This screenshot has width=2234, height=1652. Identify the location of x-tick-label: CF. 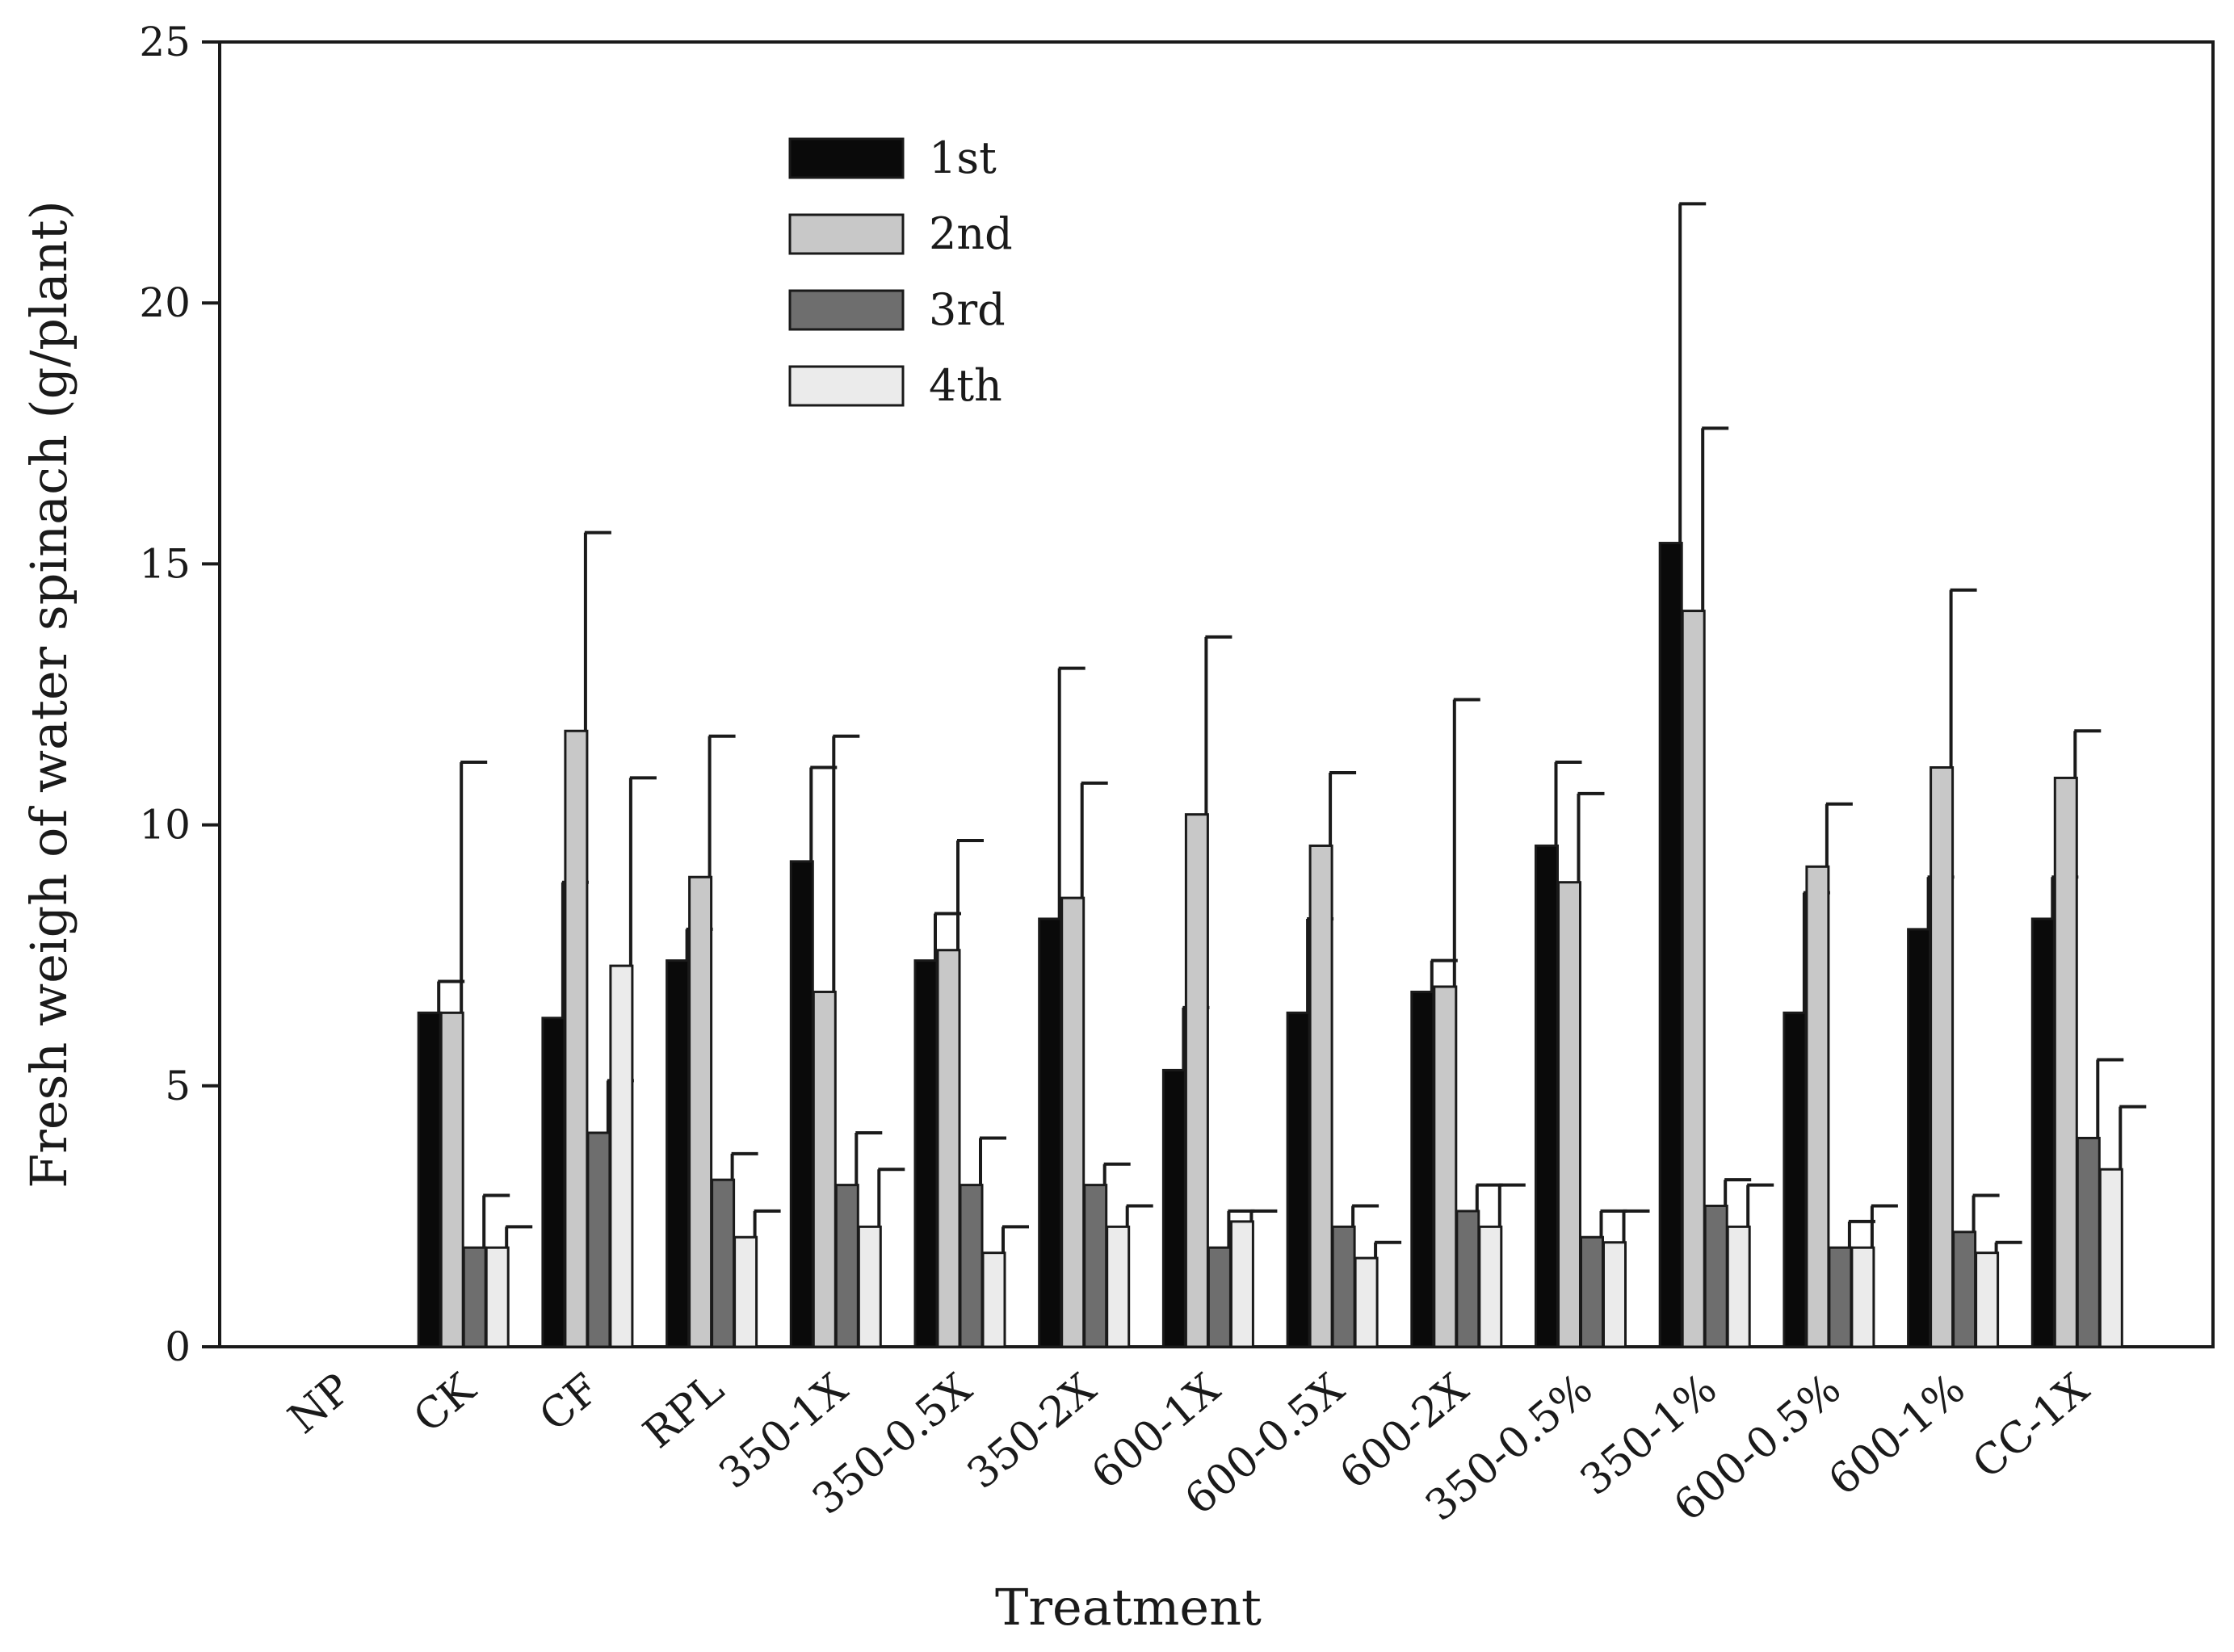
(570, 1403).